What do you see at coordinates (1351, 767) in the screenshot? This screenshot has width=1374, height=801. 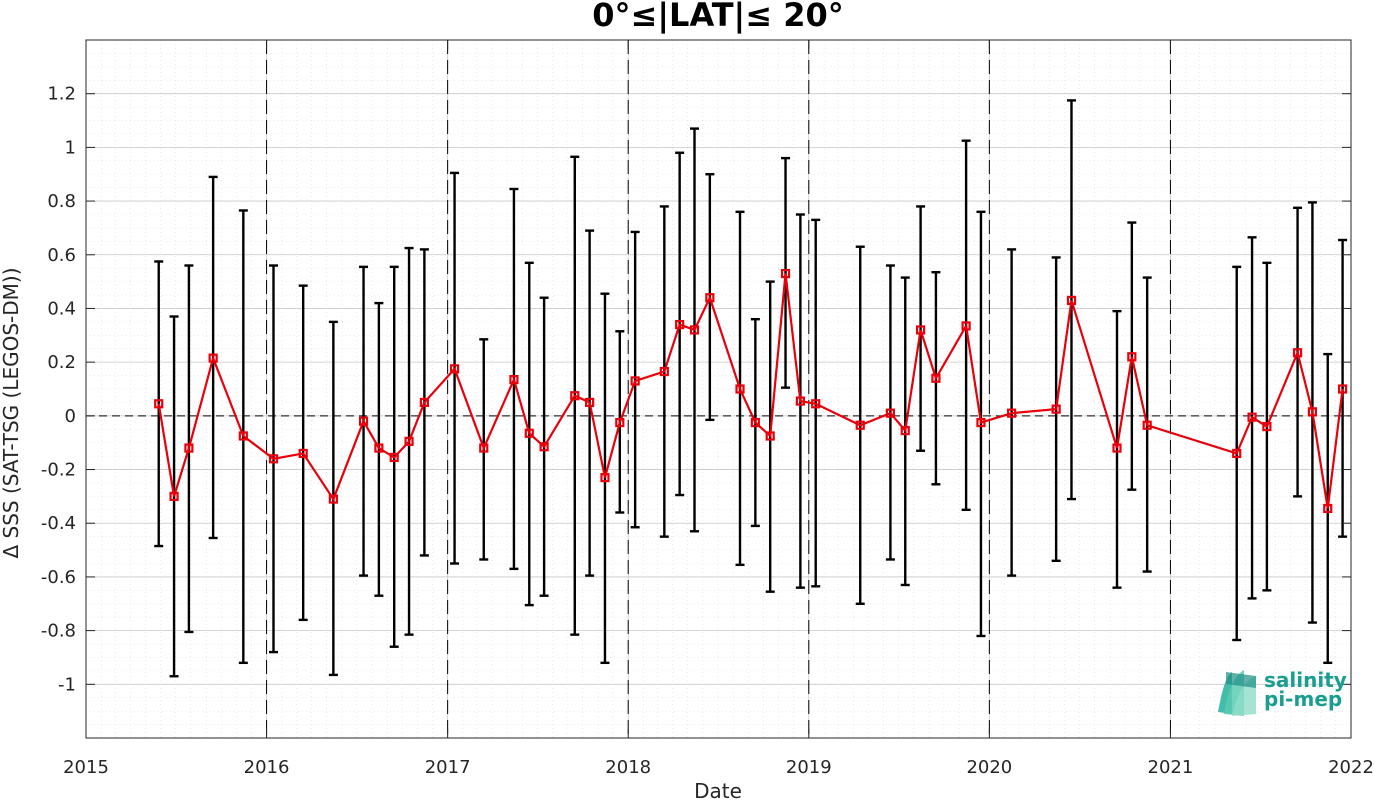 I see `x-tick-label: 2022` at bounding box center [1351, 767].